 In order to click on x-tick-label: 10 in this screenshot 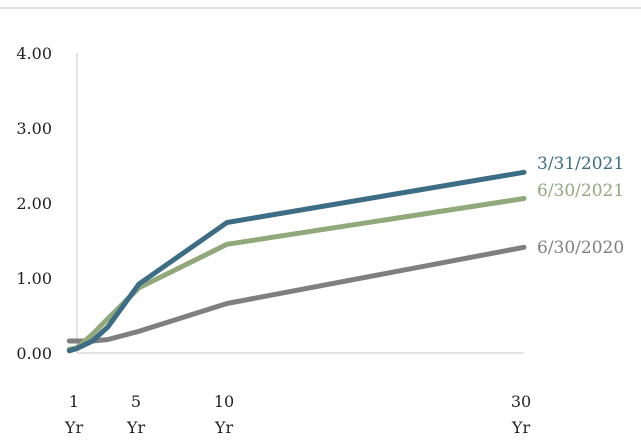, I will do `click(224, 401)`.